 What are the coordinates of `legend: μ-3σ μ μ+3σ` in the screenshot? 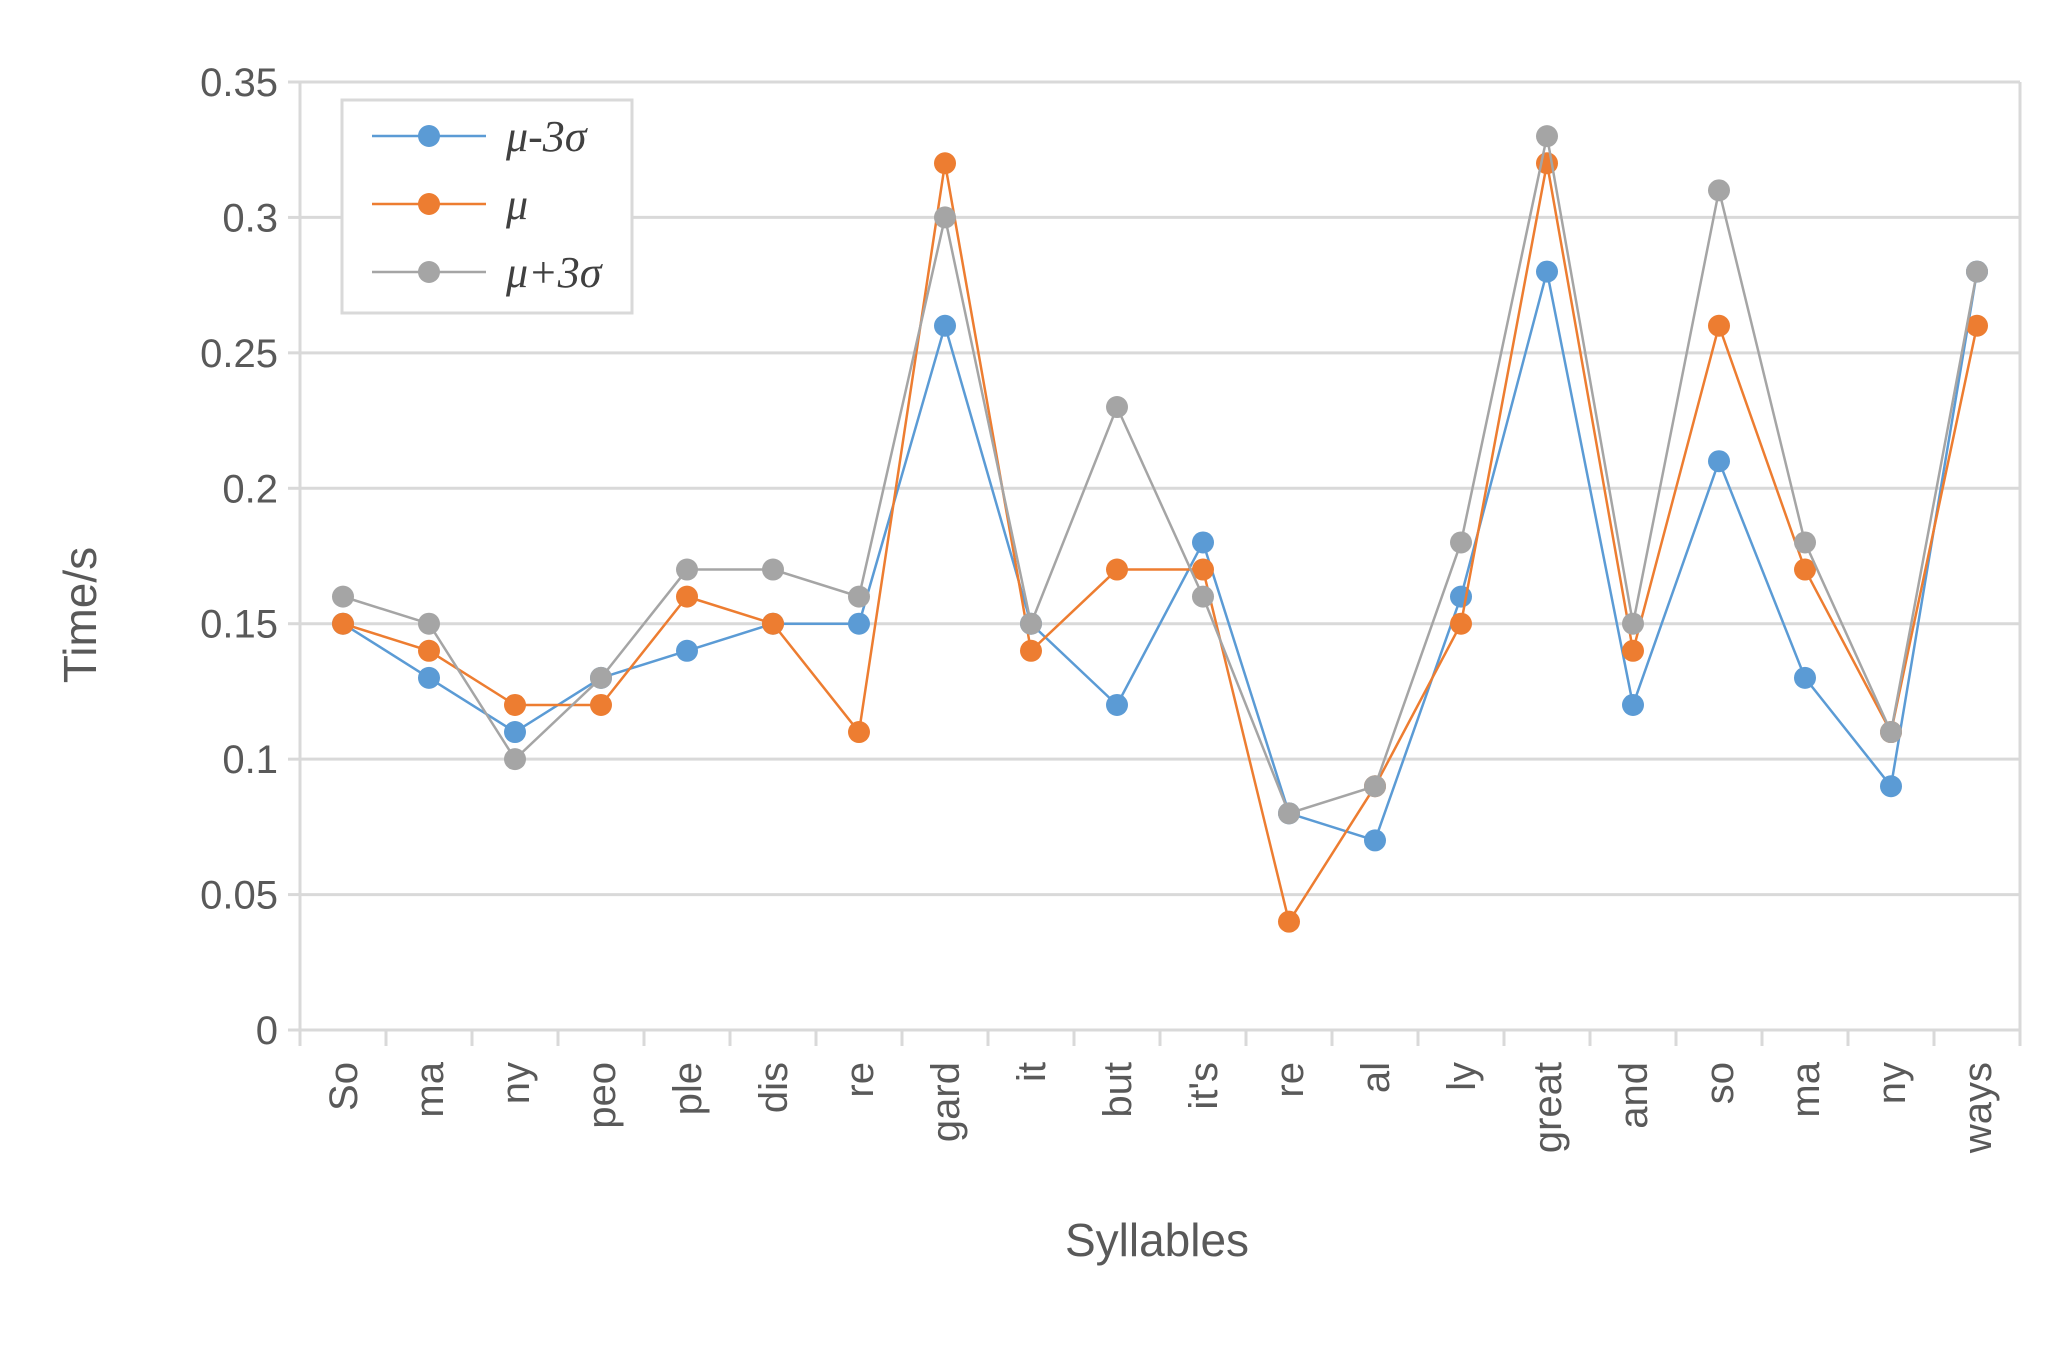 It's located at (487, 206).